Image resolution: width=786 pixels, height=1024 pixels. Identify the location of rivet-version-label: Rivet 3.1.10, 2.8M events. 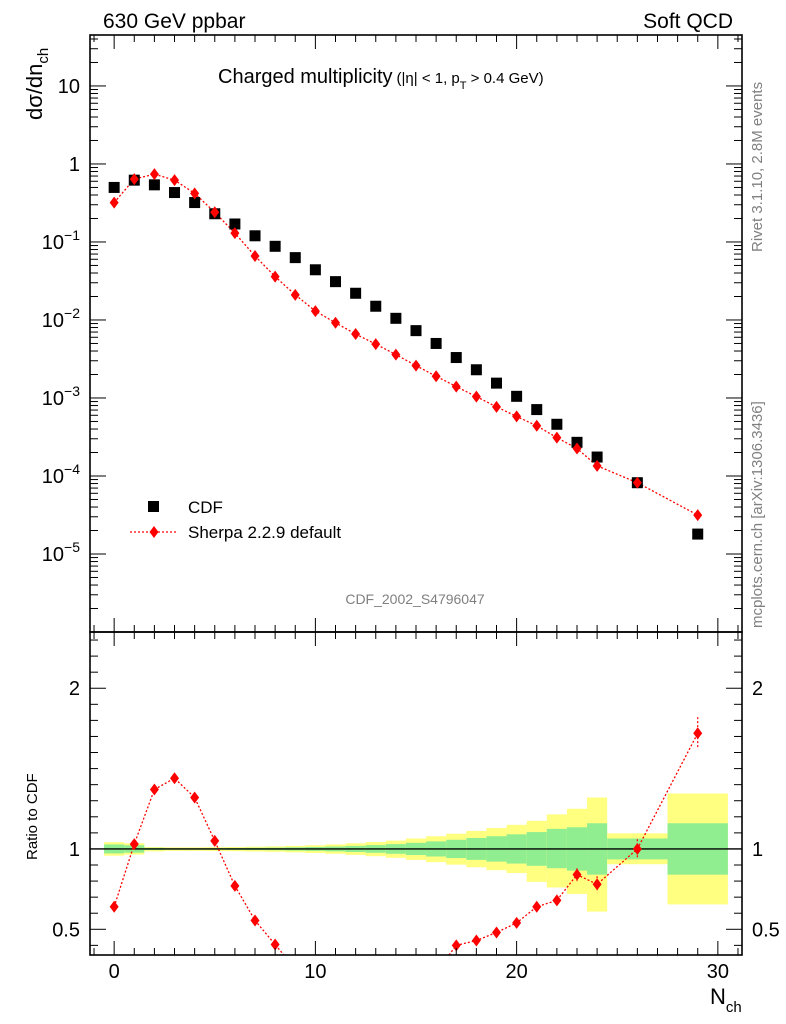
(757, 167).